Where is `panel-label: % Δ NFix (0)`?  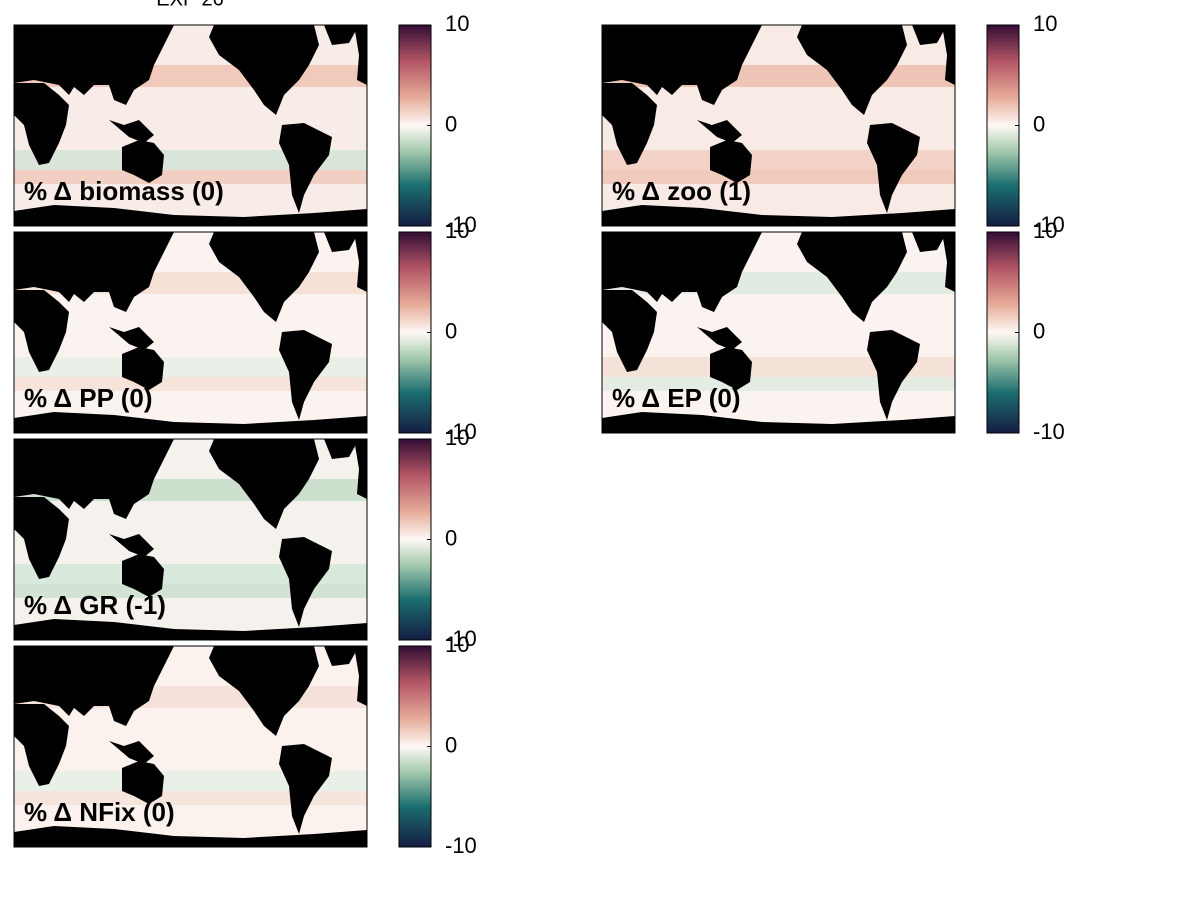
panel-label: % Δ NFix (0) is located at coordinates (99, 812).